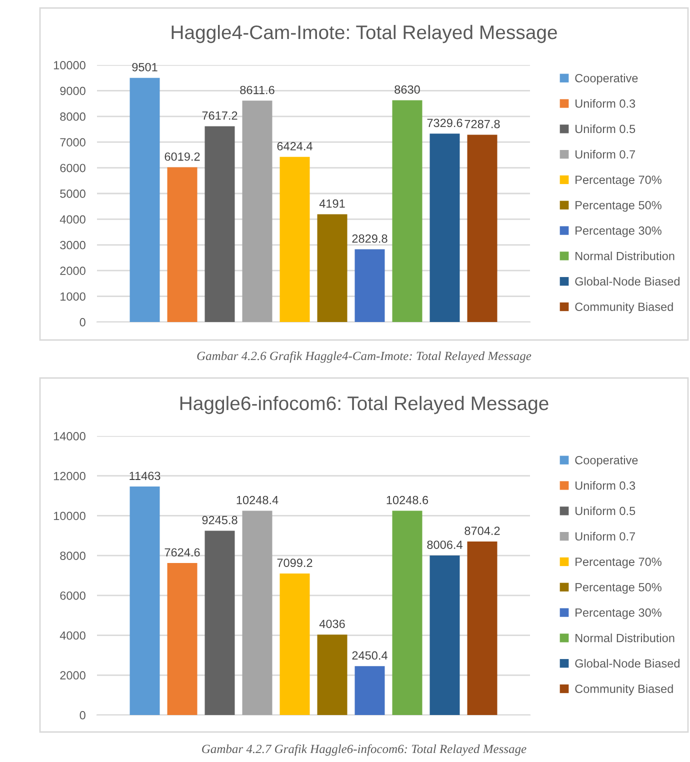  Describe the element at coordinates (332, 624) in the screenshot. I see `data-label: 4036` at that location.